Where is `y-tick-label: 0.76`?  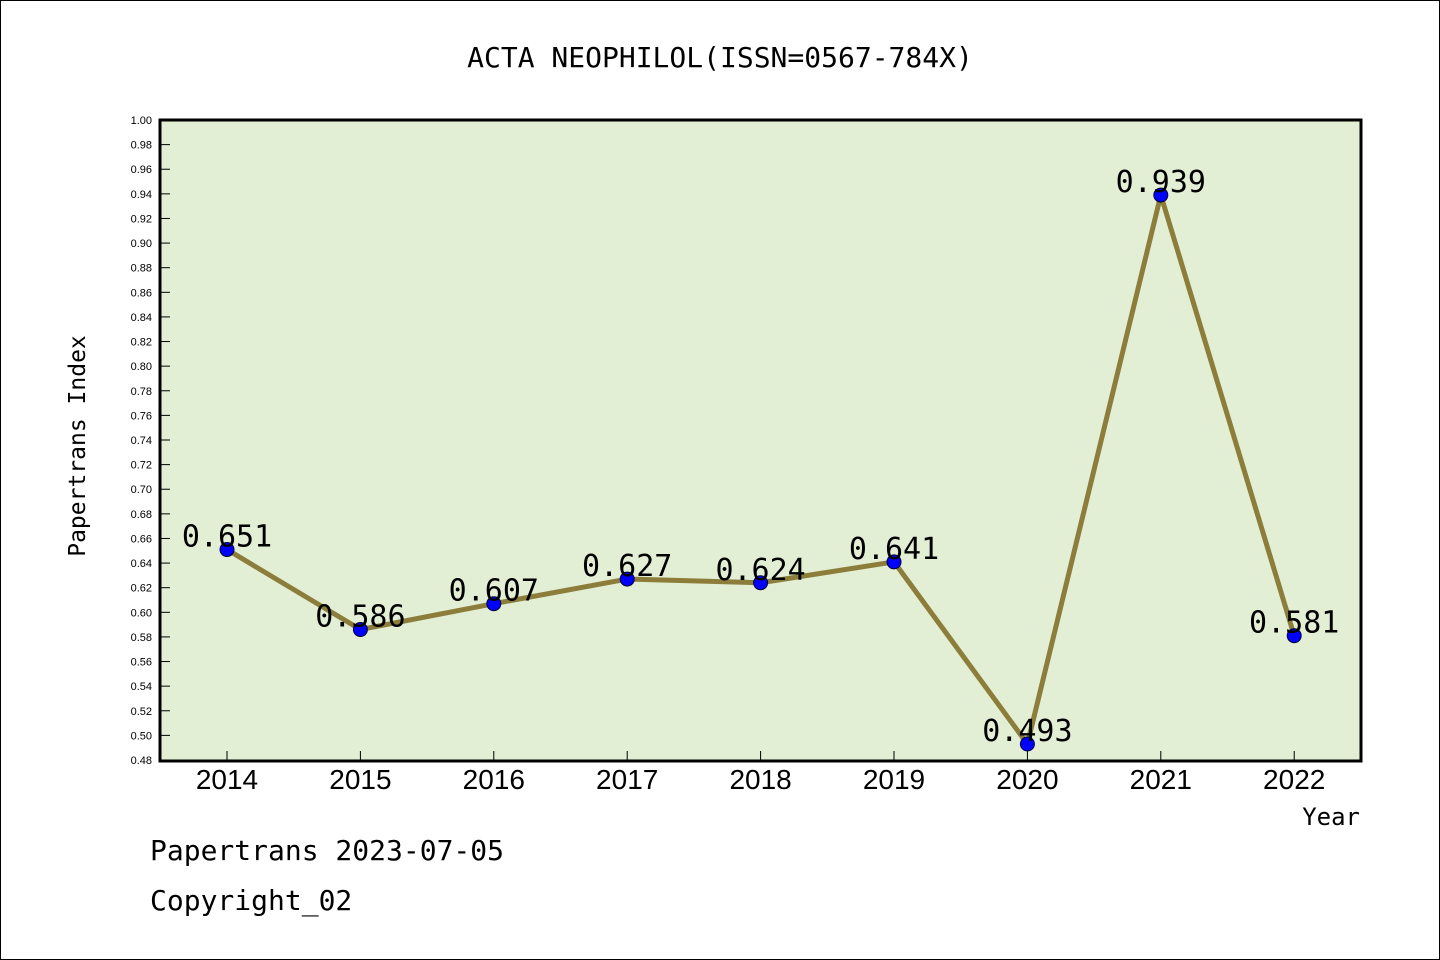 y-tick-label: 0.76 is located at coordinates (141, 416).